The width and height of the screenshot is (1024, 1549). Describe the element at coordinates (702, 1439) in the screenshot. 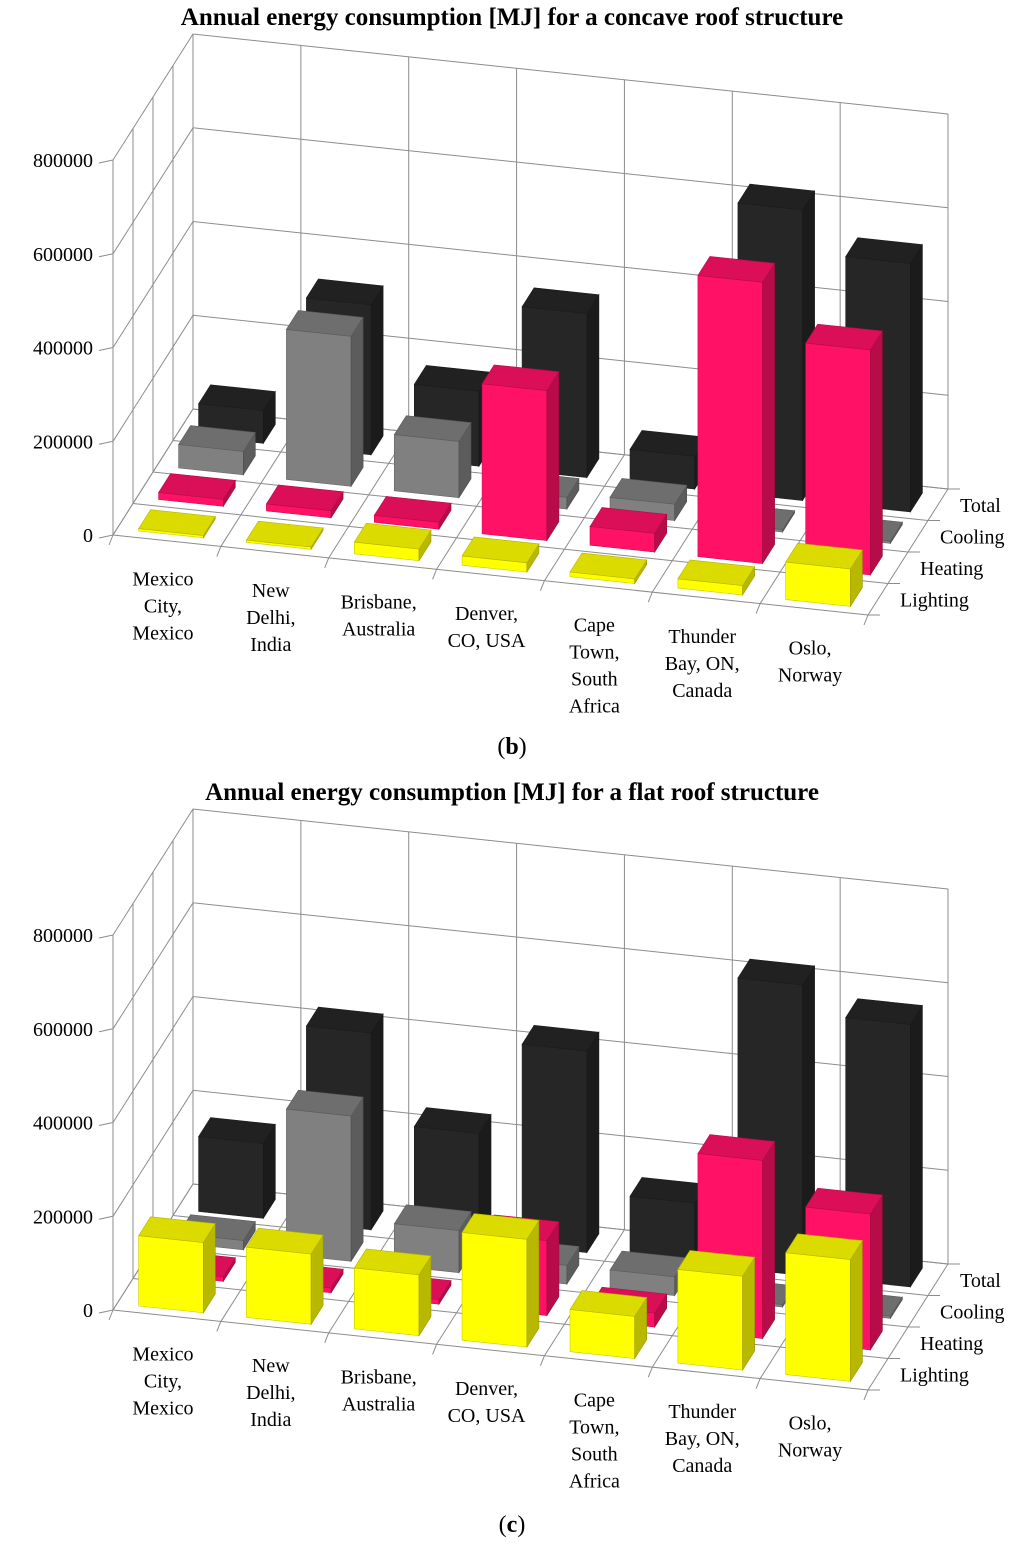

I see `x-tick-label: Thunder Bay, ON, Canada` at that location.